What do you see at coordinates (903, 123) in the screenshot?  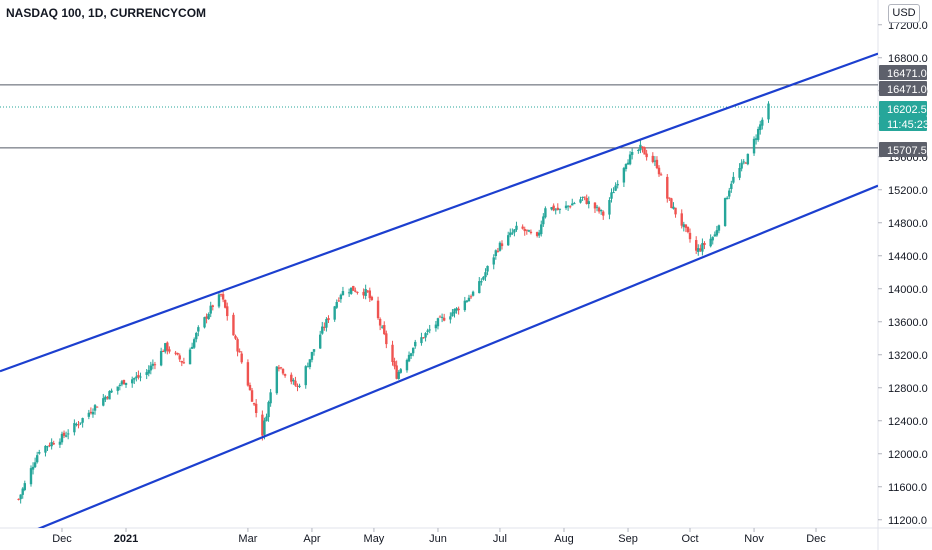 I see `price-tag-countdown` at bounding box center [903, 123].